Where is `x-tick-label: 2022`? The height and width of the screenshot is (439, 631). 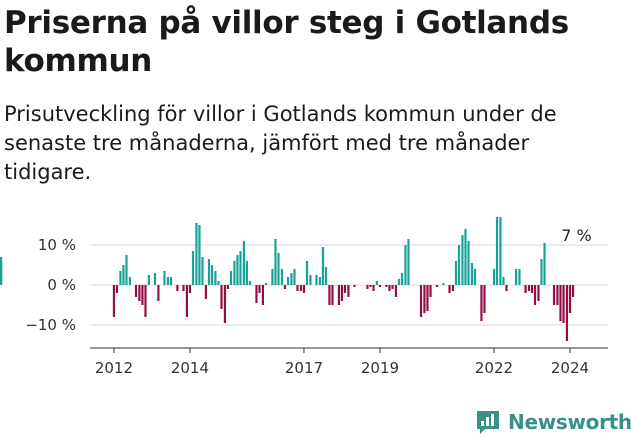
x-tick-label: 2022 is located at coordinates (494, 368).